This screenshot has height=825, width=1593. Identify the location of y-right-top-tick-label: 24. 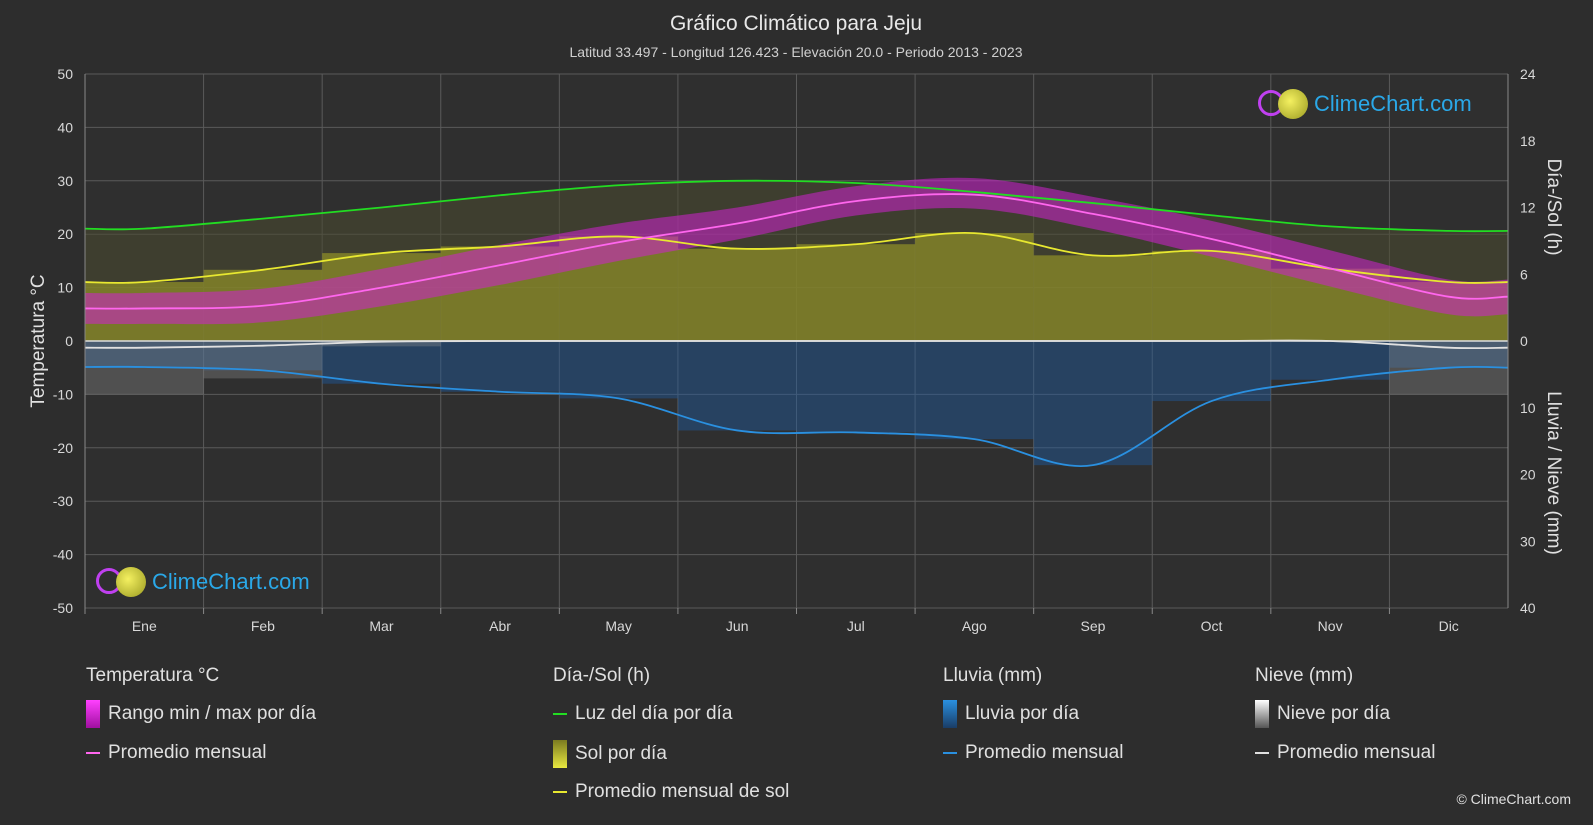
(1528, 74).